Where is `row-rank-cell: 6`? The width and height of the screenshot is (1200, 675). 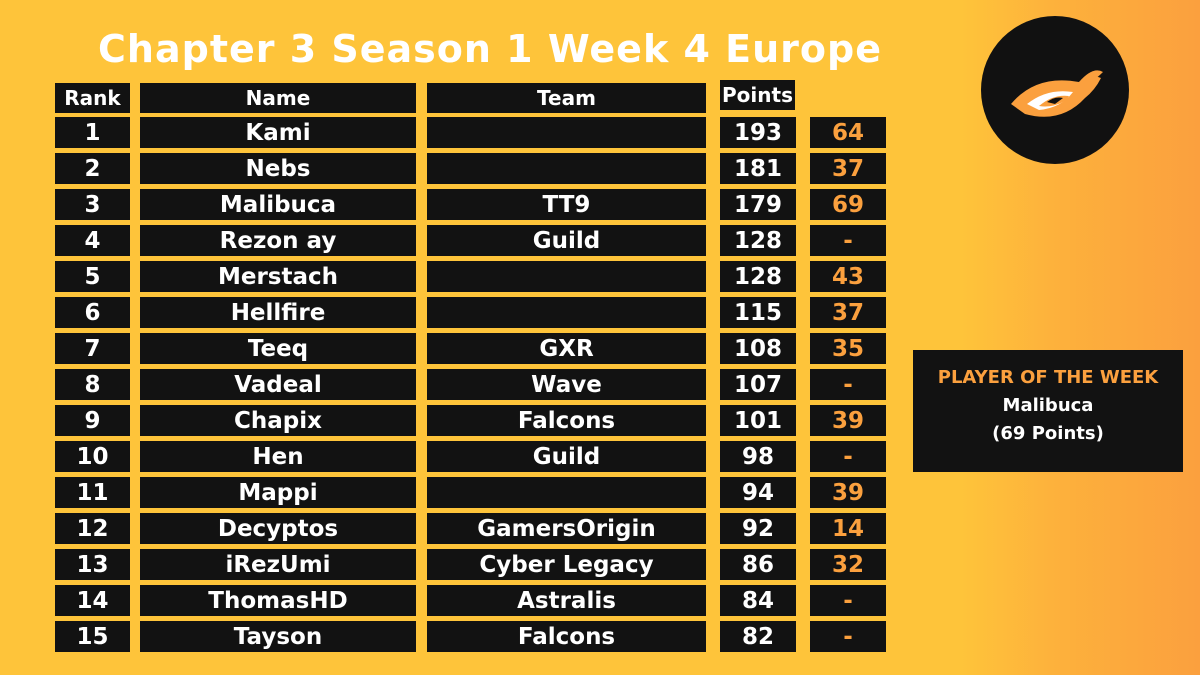 row-rank-cell: 6 is located at coordinates (92, 312).